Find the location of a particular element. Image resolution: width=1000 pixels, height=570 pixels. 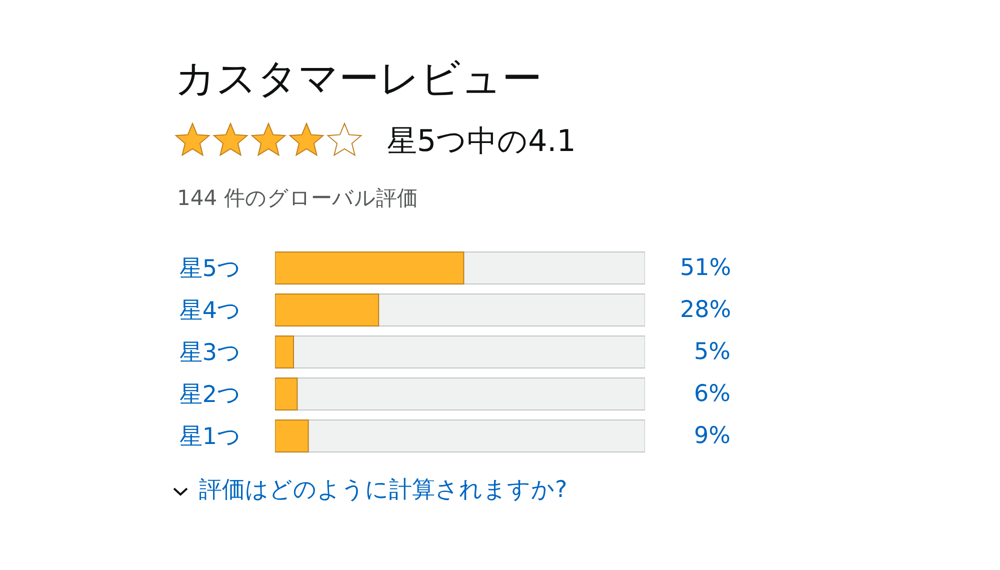

data-label: 51% is located at coordinates (706, 268).